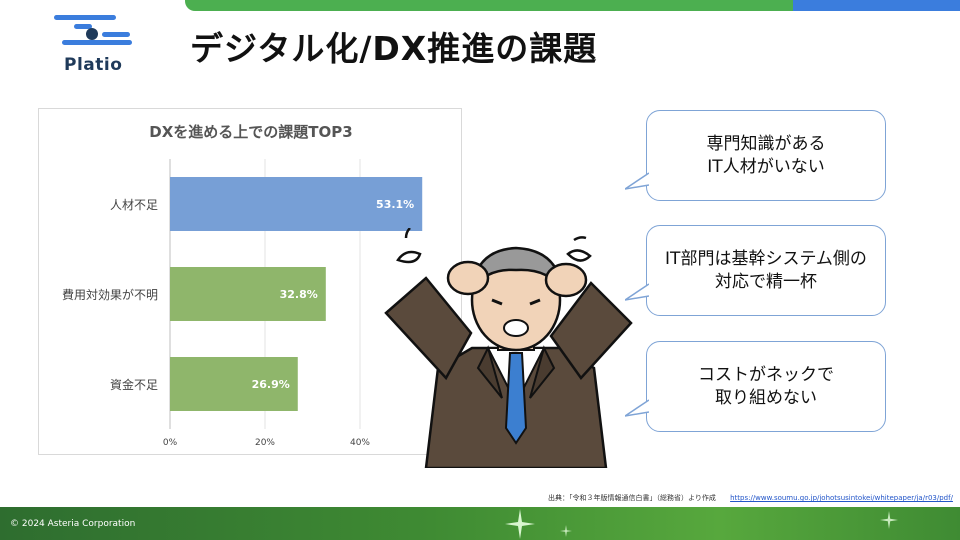  What do you see at coordinates (360, 443) in the screenshot?
I see `x-tick-label: 40%` at bounding box center [360, 443].